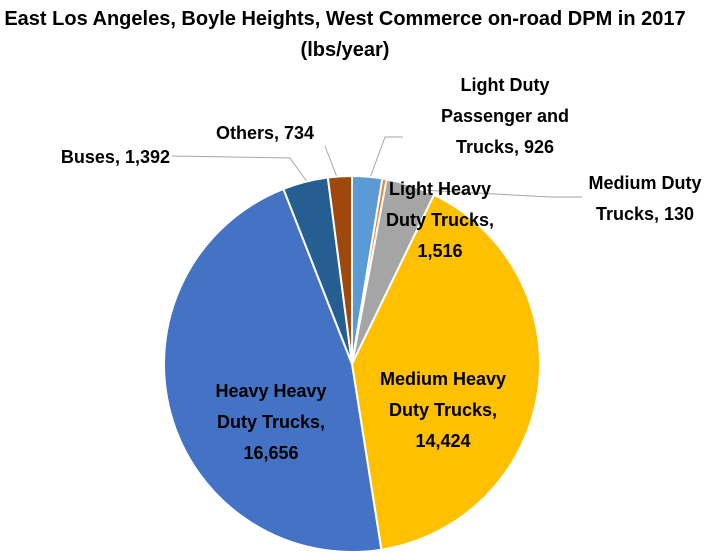 This screenshot has height=554, width=725. Describe the element at coordinates (679, 214) in the screenshot. I see `label-value: 130` at that location.